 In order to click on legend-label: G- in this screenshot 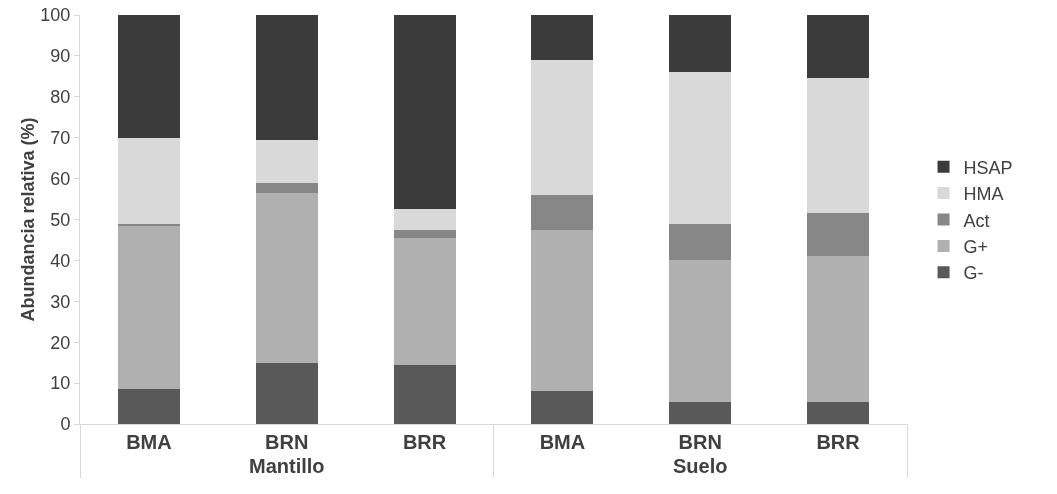, I will do `click(973, 273)`.